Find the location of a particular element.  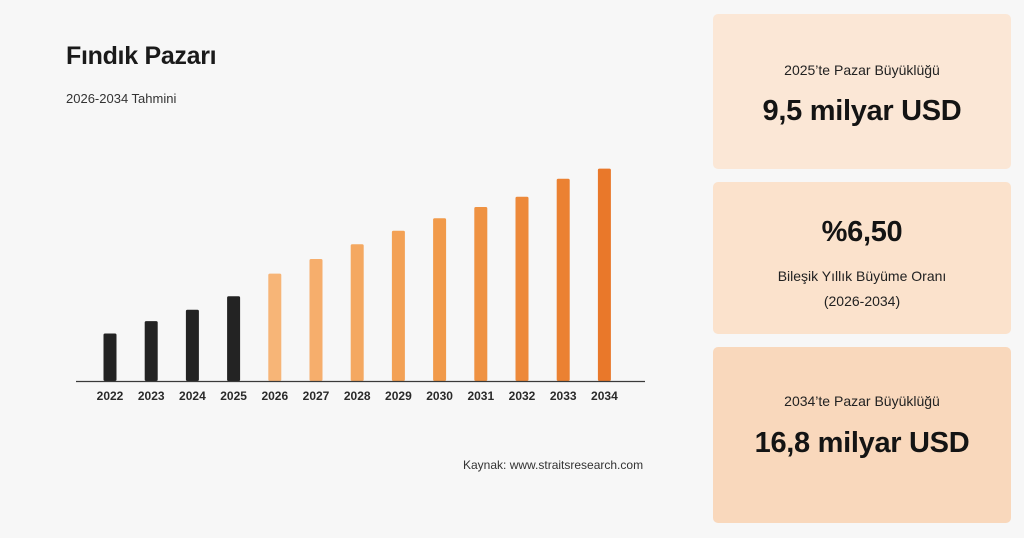

market-size-2025-value: 9,5 milyar USD is located at coordinates (862, 111).